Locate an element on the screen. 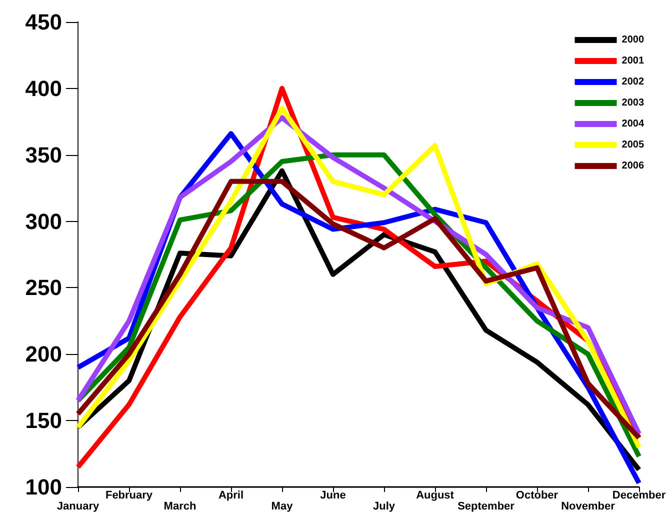  y-tick-label: 300 is located at coordinates (43, 221).